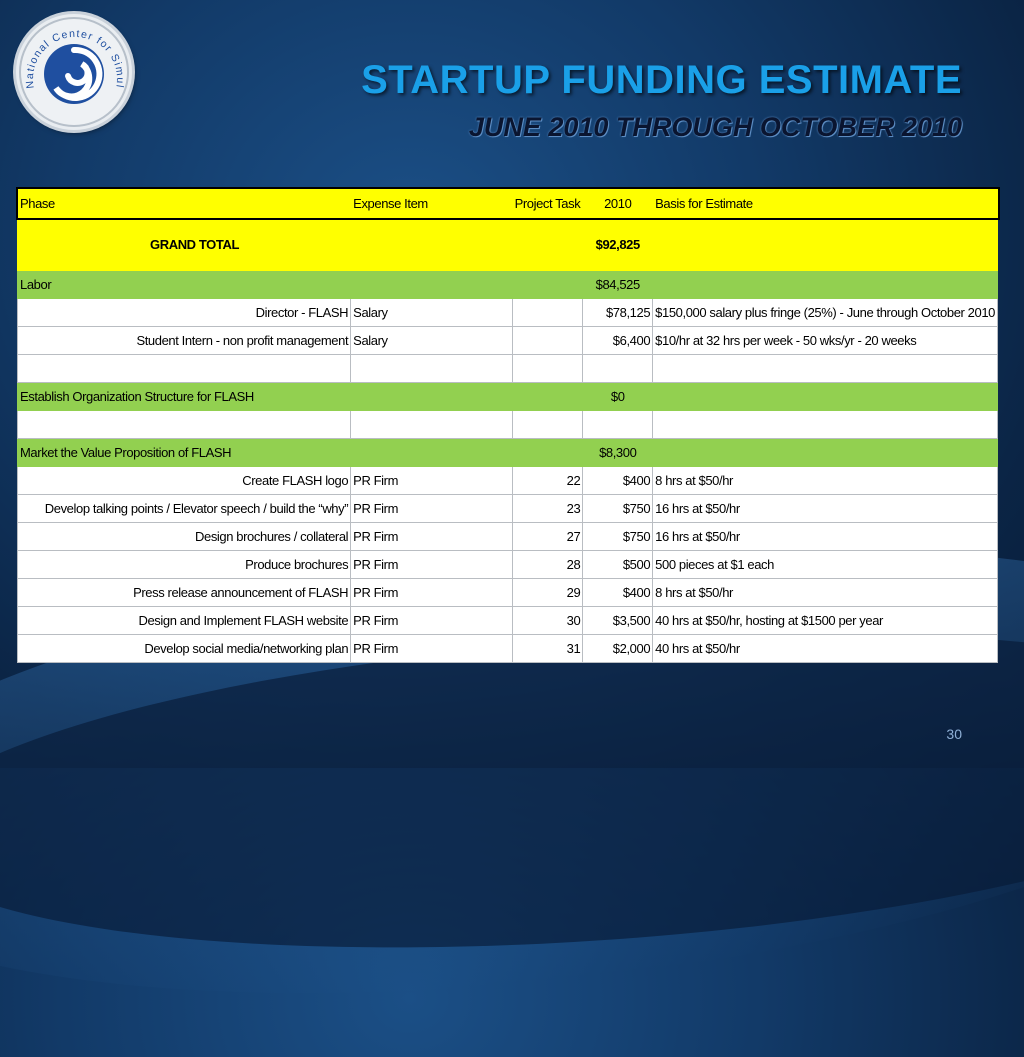  I want to click on row-task: 31, so click(547, 648).